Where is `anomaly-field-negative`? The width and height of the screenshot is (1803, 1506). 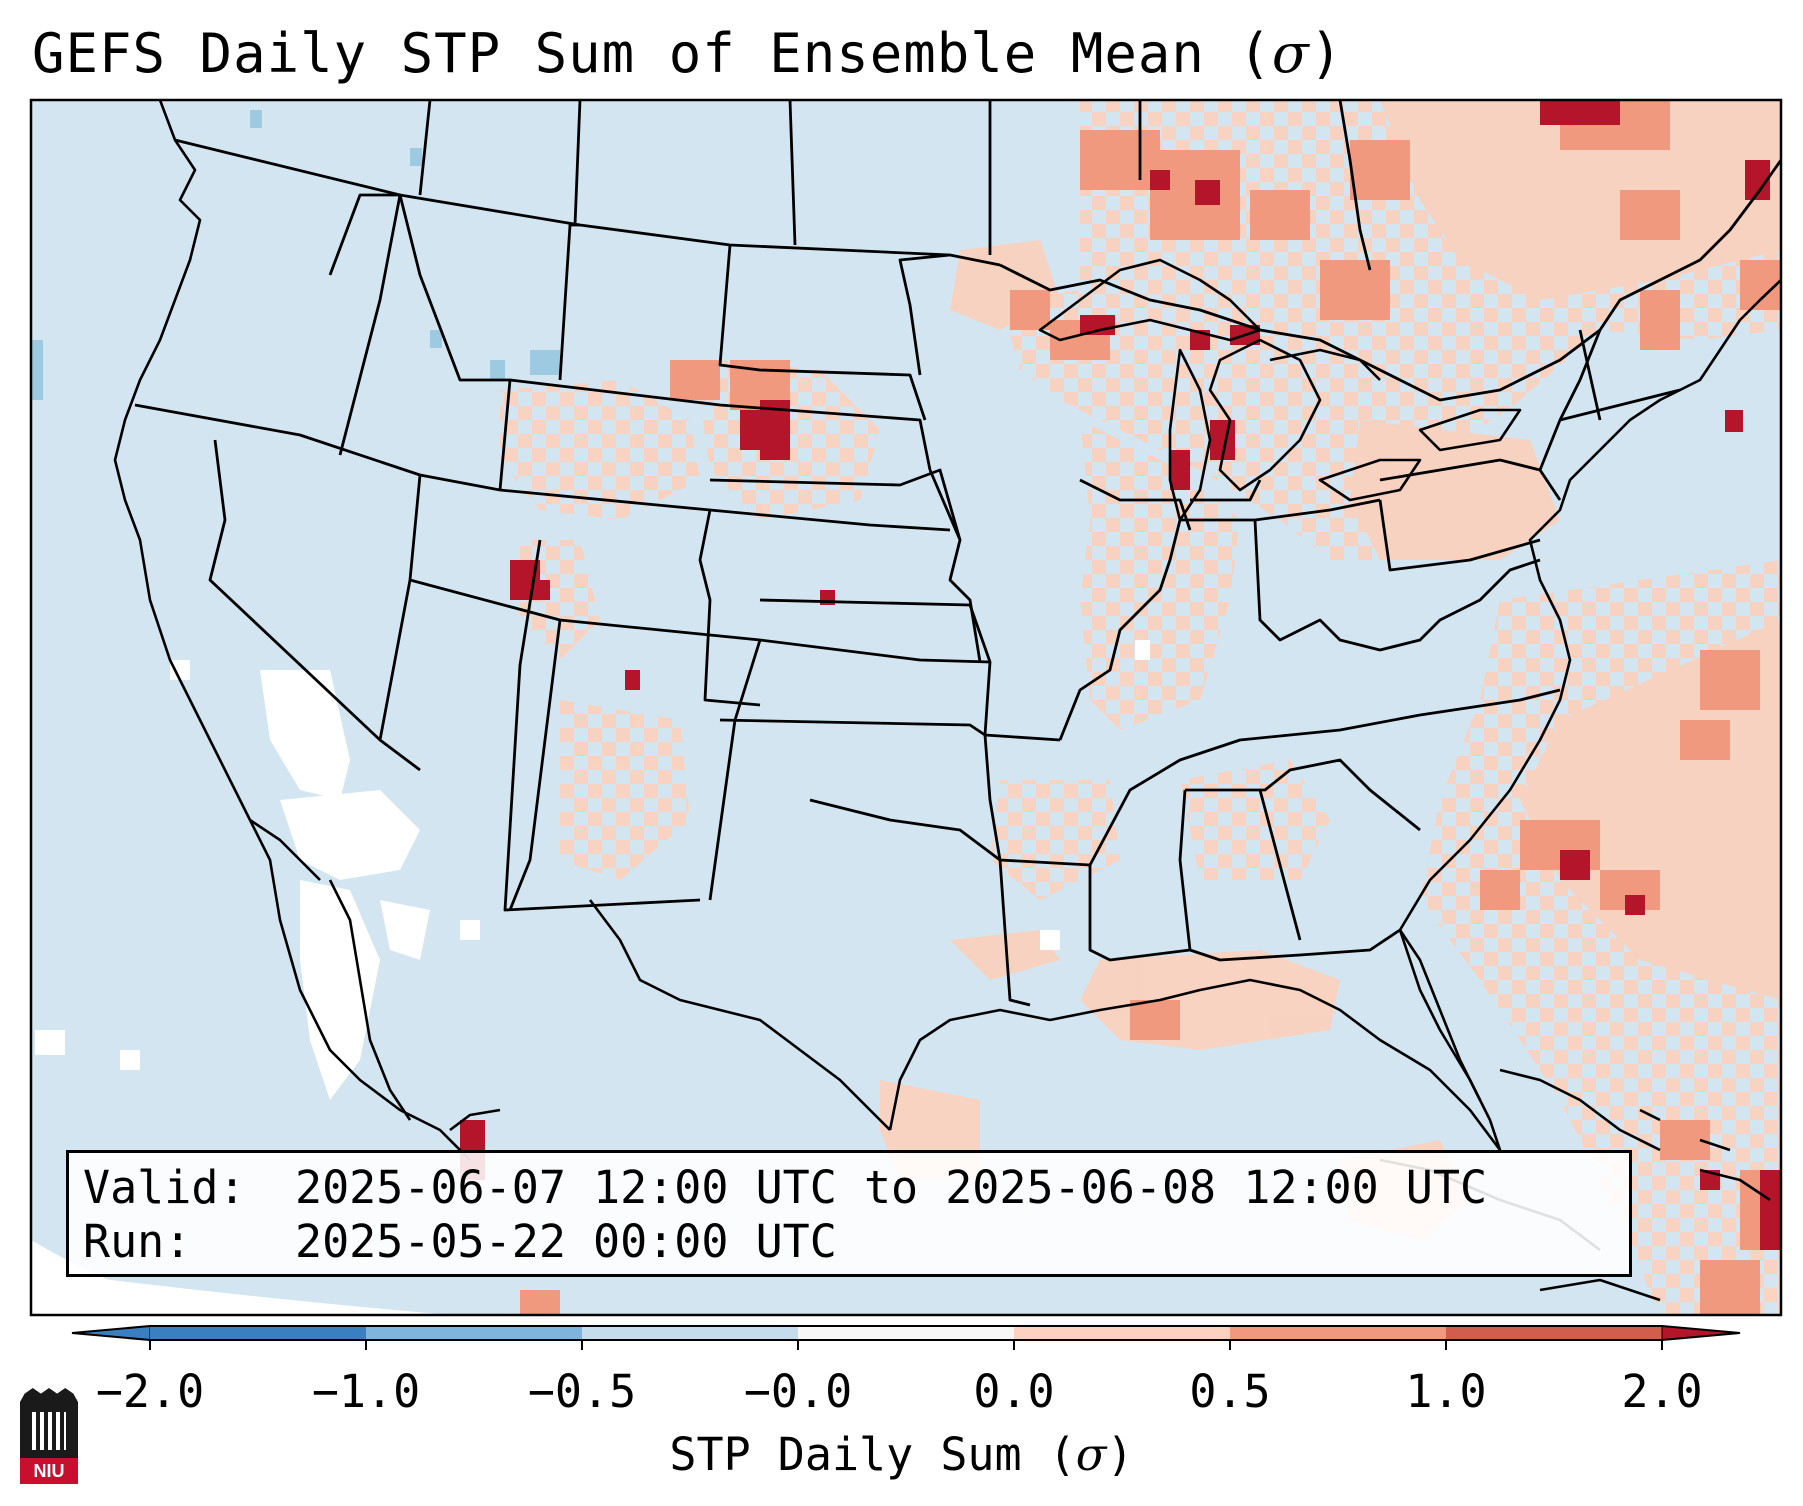 anomaly-field-negative is located at coordinates (295, 255).